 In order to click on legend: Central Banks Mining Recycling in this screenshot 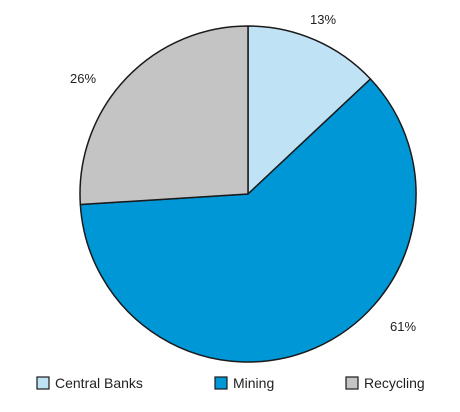, I will do `click(230, 383)`.